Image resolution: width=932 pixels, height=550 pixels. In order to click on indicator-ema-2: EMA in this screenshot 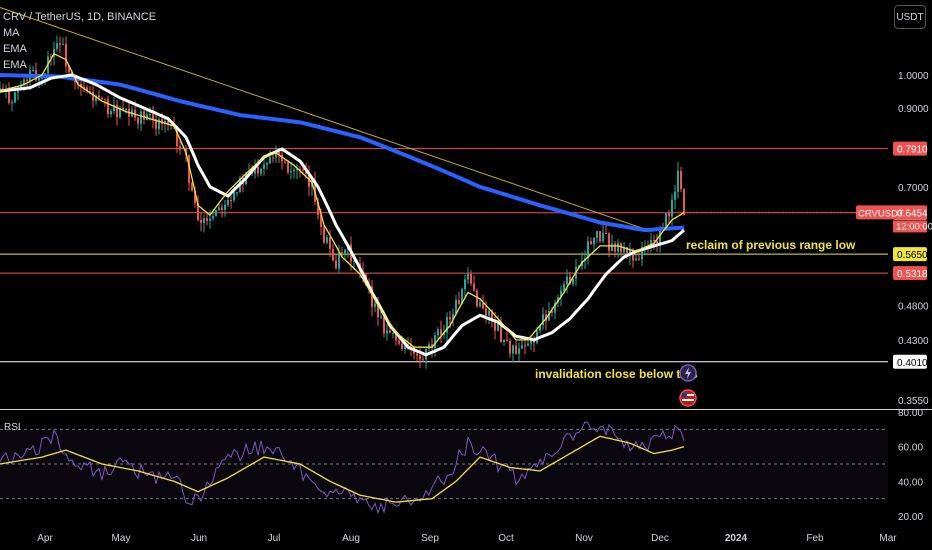, I will do `click(15, 65)`.